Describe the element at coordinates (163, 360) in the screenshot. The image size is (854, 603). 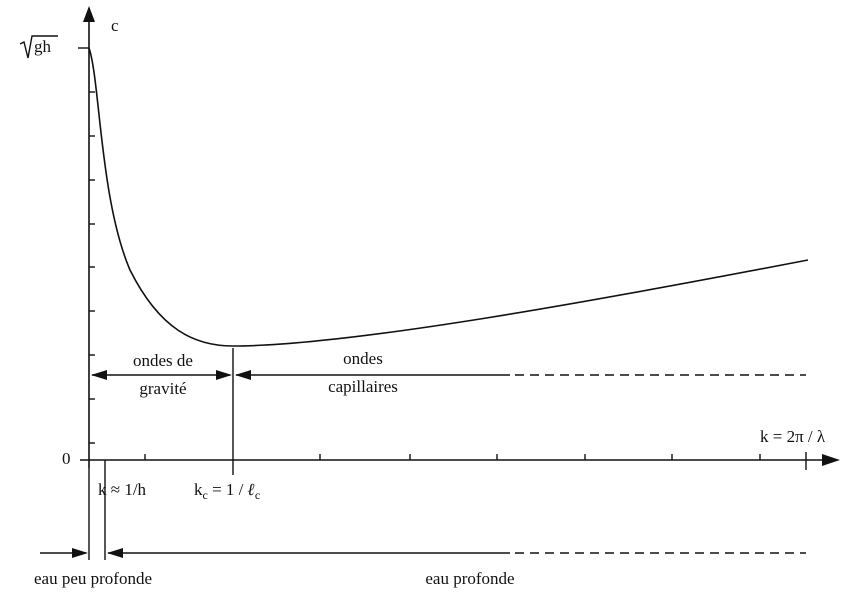
I see `gravity-label: ondes de` at that location.